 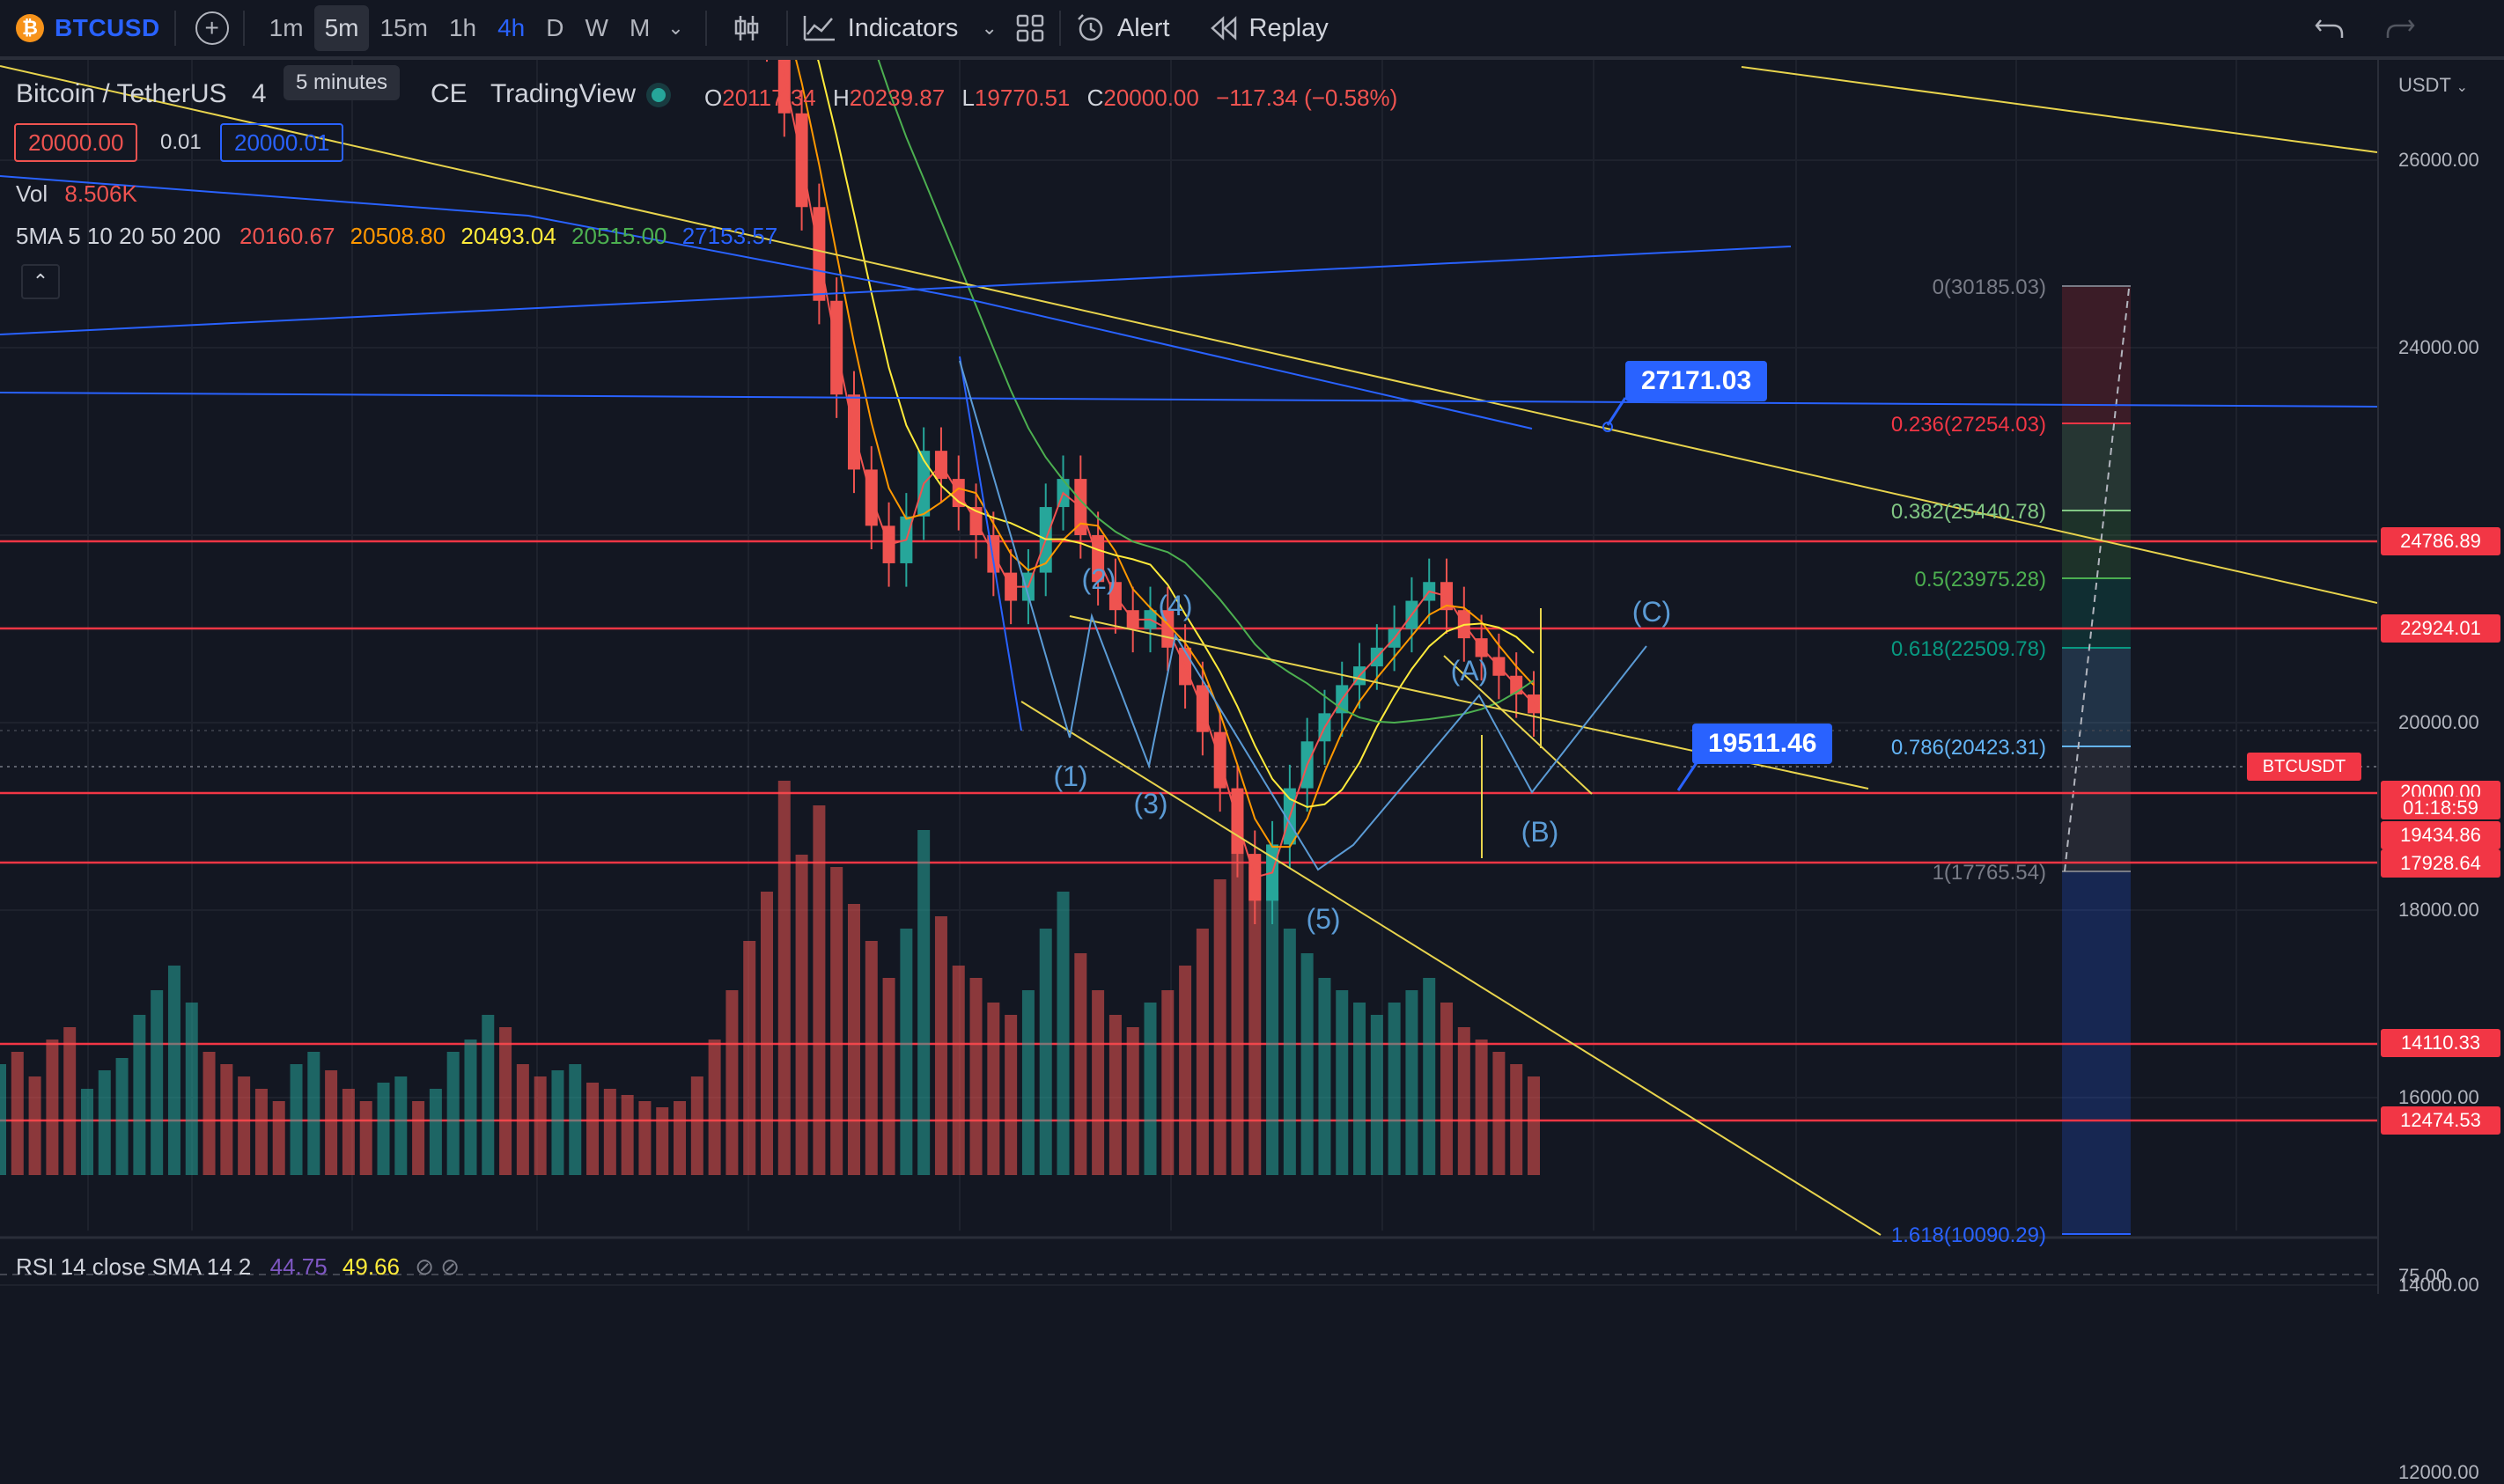 What do you see at coordinates (1762, 744) in the screenshot?
I see `price-callout-lower: 19511.46` at bounding box center [1762, 744].